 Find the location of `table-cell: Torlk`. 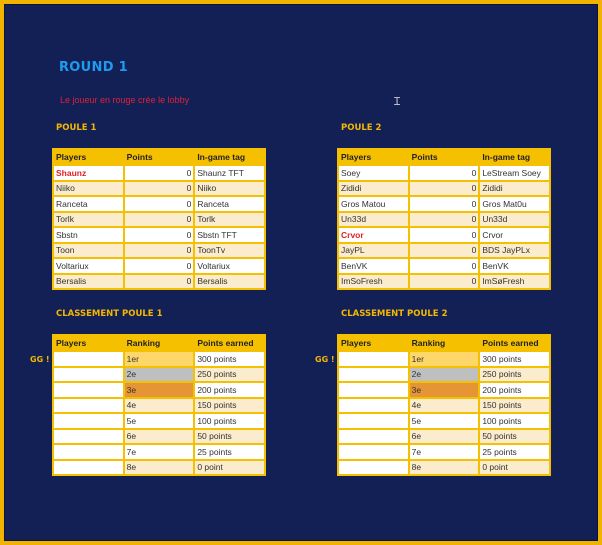

table-cell: Torlk is located at coordinates (88, 219).